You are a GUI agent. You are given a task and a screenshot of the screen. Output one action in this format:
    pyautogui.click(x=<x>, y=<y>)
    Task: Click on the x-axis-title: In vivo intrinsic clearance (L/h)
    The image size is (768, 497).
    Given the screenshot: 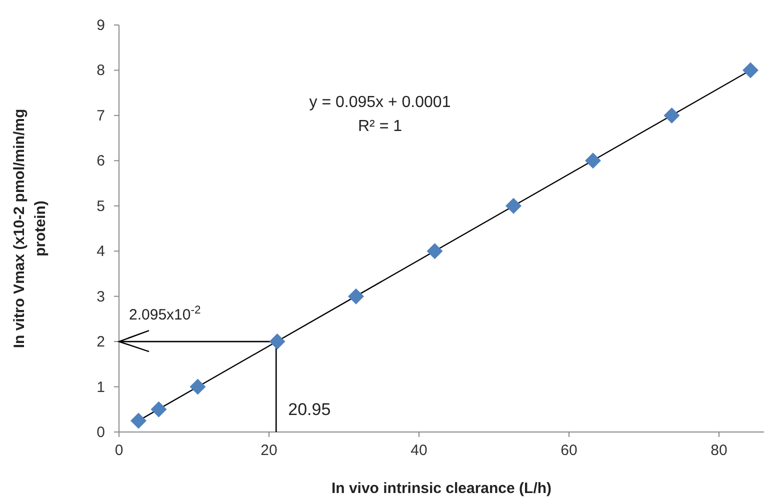 What is the action you would take?
    pyautogui.click(x=441, y=488)
    